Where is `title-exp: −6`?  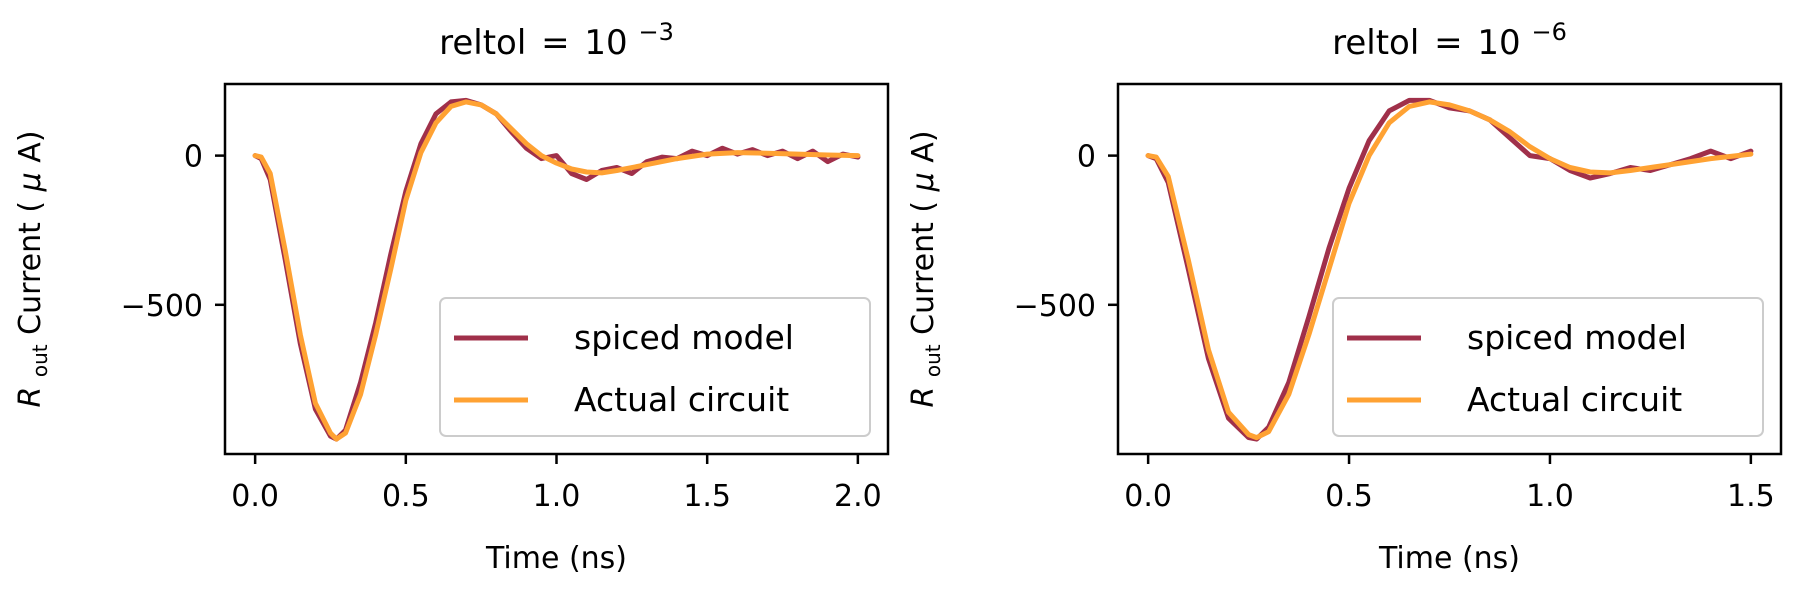 title-exp: −6 is located at coordinates (1549, 32).